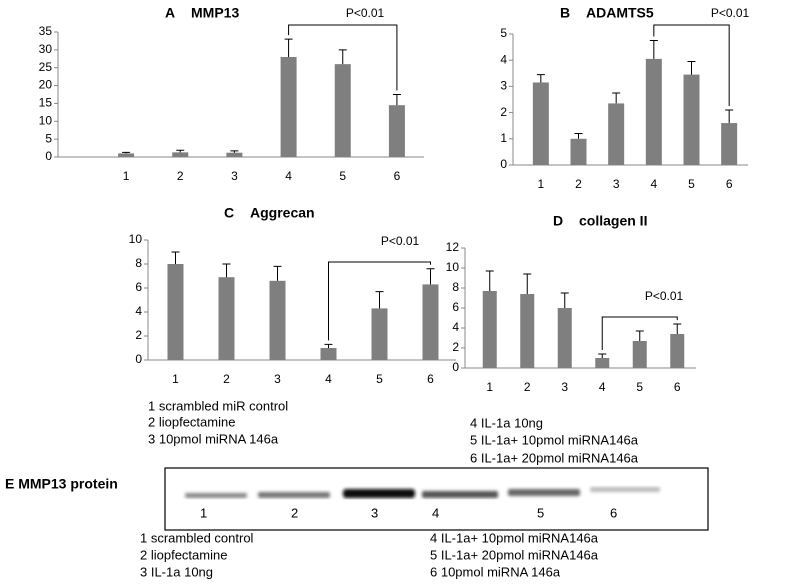  Describe the element at coordinates (46, 85) in the screenshot. I see `y-tick-label: 20` at that location.